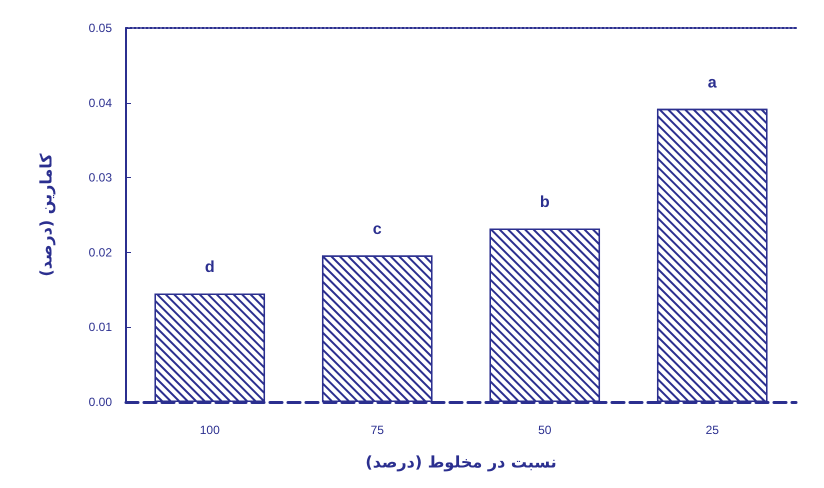 Image resolution: width=824 pixels, height=488 pixels. What do you see at coordinates (712, 83) in the screenshot?
I see `data-label: a` at bounding box center [712, 83].